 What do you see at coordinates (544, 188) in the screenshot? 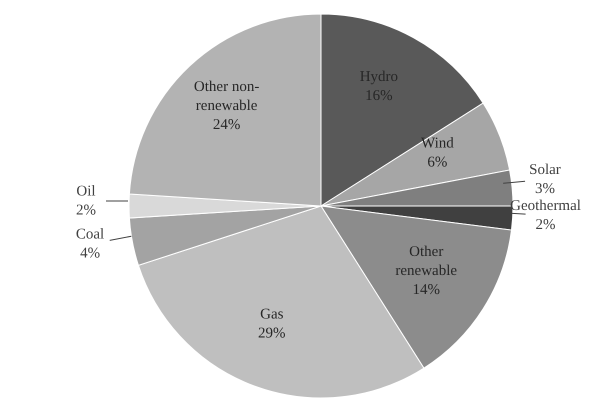
I see `data-label: 3%` at bounding box center [544, 188].